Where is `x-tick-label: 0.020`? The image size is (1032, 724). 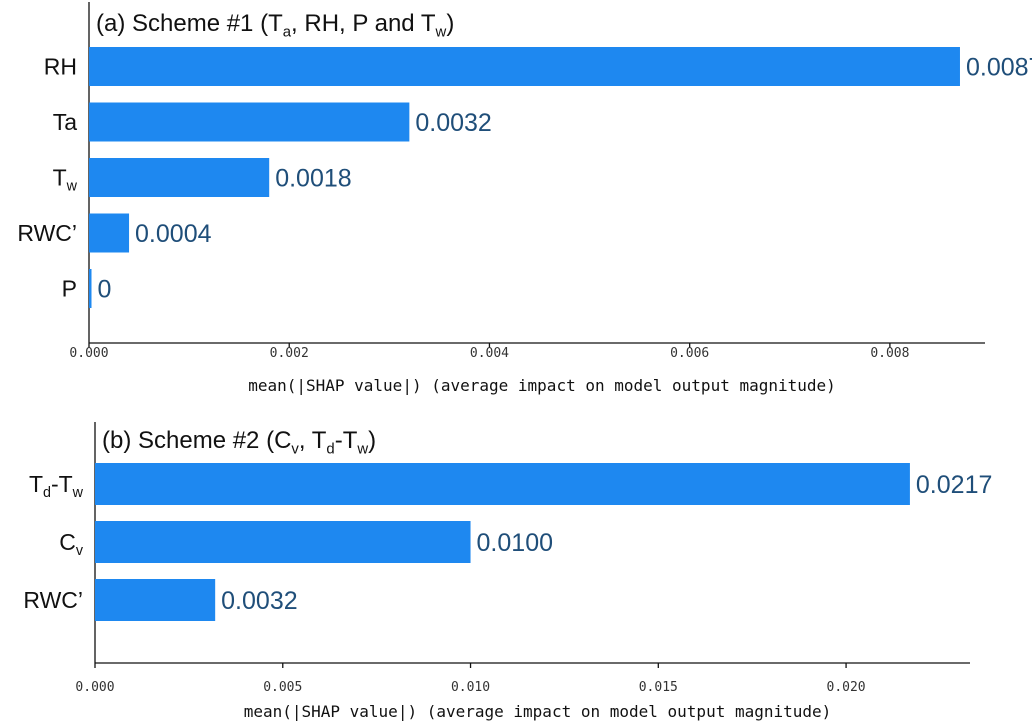
x-tick-label: 0.020 is located at coordinates (846, 687).